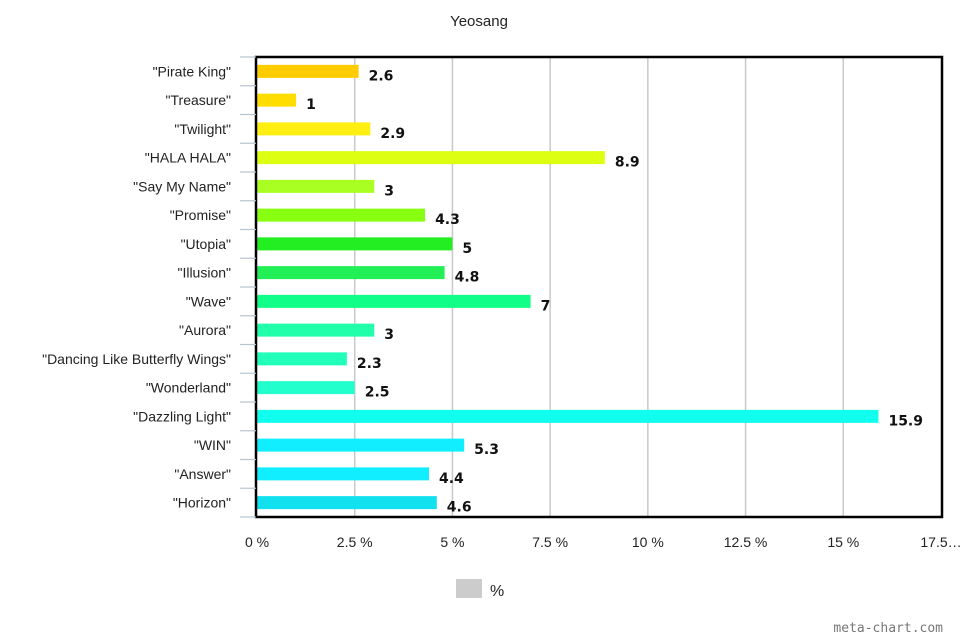 The width and height of the screenshot is (960, 640). What do you see at coordinates (546, 306) in the screenshot?
I see `data-label: 7` at bounding box center [546, 306].